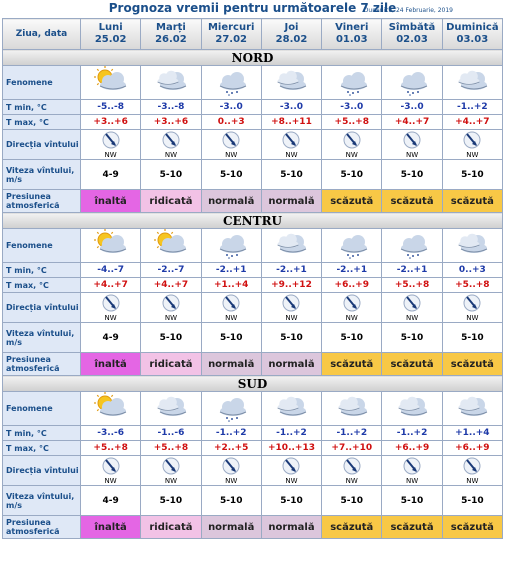 The image size is (505, 561). What do you see at coordinates (171, 201) in the screenshot?
I see `pressure: ridicată` at bounding box center [171, 201].